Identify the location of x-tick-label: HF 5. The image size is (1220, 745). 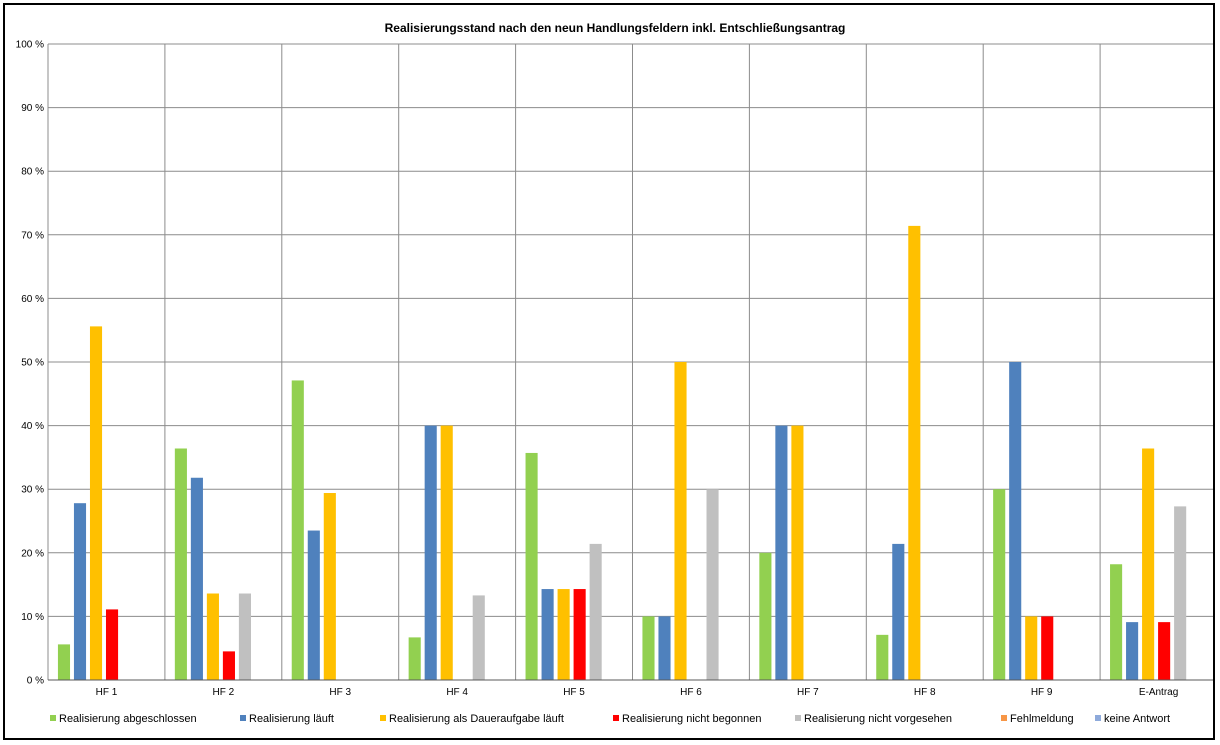
(574, 692).